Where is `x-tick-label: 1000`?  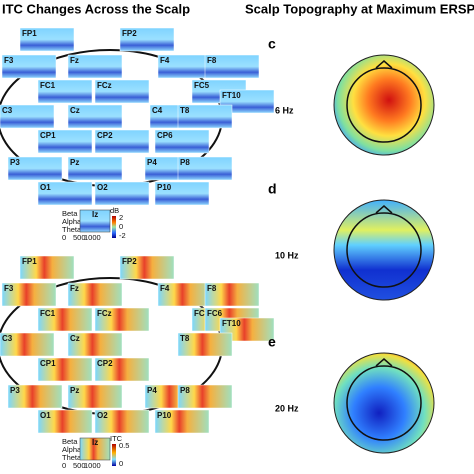 x-tick-label: 1000 is located at coordinates (92, 237).